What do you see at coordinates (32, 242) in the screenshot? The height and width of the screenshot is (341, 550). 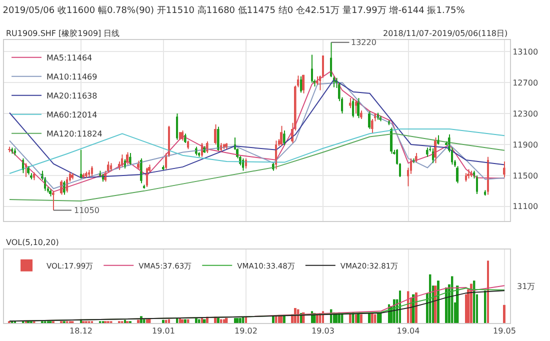 I see `chart-title: VOL(5,10,20)` at bounding box center [32, 242].